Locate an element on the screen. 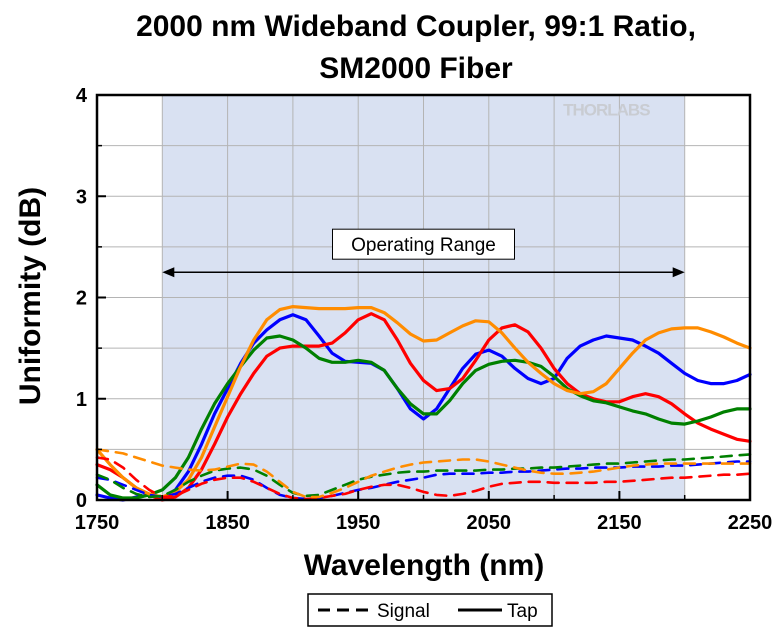 Image resolution: width=780 pixels, height=629 pixels. y-tick-label: 0 is located at coordinates (81, 501).